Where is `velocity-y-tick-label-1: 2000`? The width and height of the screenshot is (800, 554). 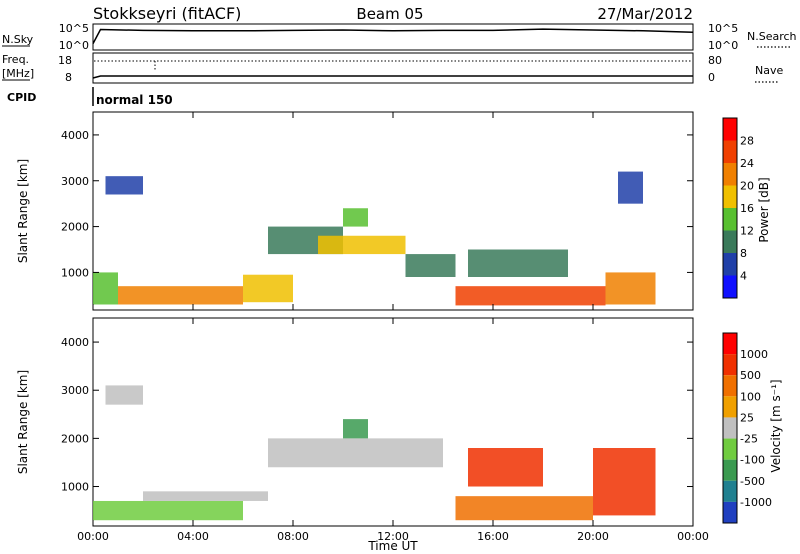 velocity-y-tick-label-1: 2000 is located at coordinates (75, 438).